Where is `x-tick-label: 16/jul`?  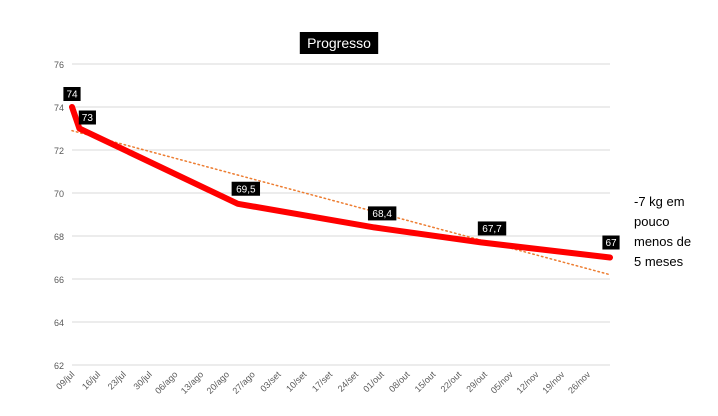
x-tick-label: 16/jul is located at coordinates (91, 380).